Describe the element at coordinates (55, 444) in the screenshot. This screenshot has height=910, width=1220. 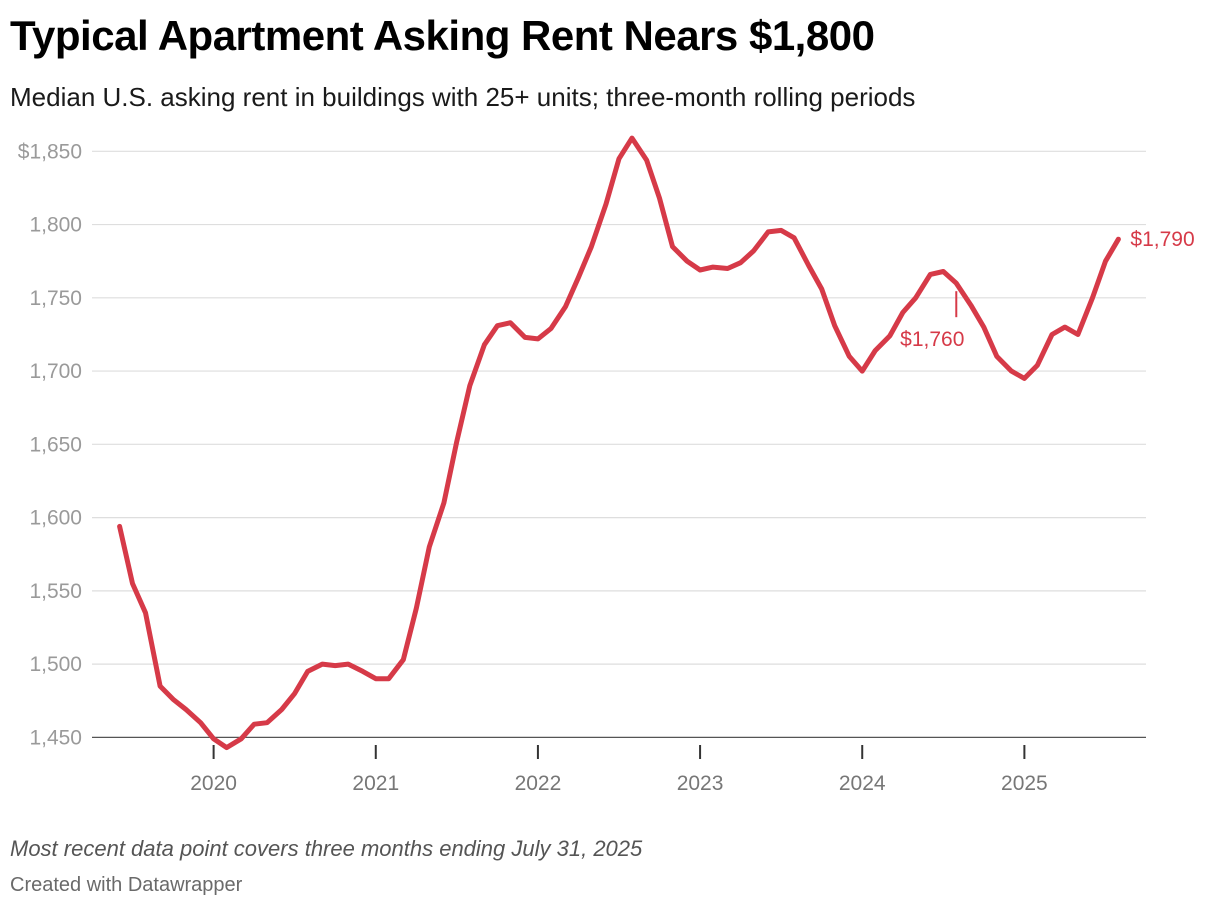
I see `y-tick-label: 1,650` at that location.